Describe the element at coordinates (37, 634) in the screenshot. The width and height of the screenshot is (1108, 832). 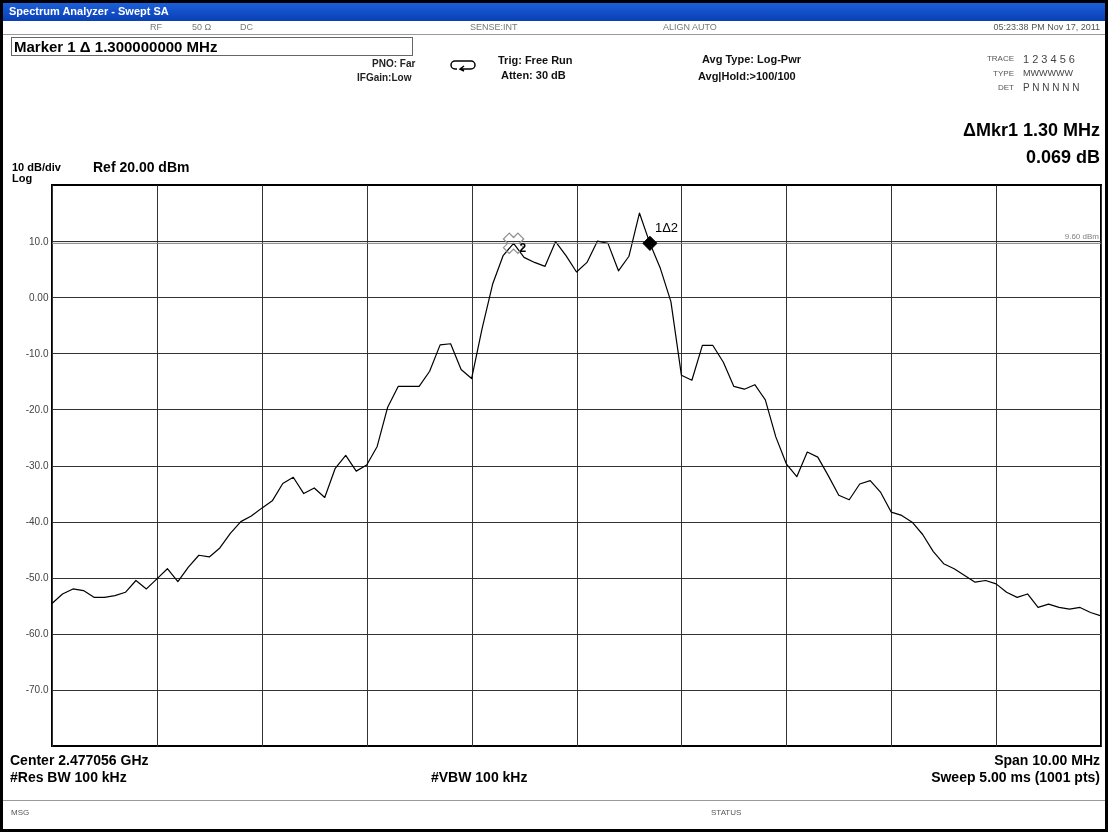
I see `y-tick-label: -60.0` at that location.